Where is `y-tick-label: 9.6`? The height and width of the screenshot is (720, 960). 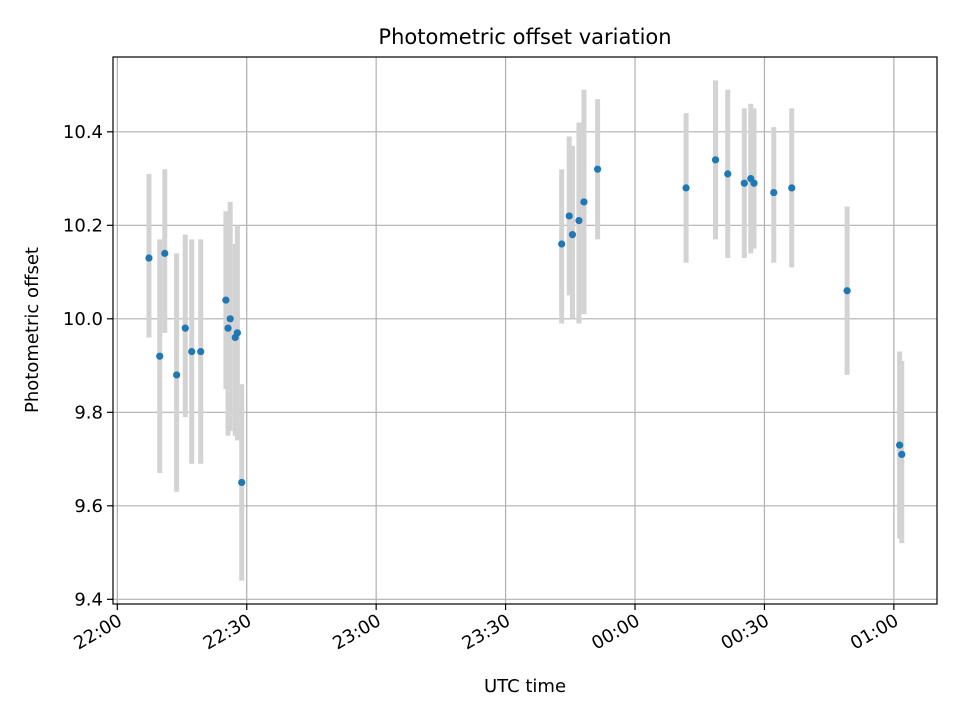 y-tick-label: 9.6 is located at coordinates (88, 506).